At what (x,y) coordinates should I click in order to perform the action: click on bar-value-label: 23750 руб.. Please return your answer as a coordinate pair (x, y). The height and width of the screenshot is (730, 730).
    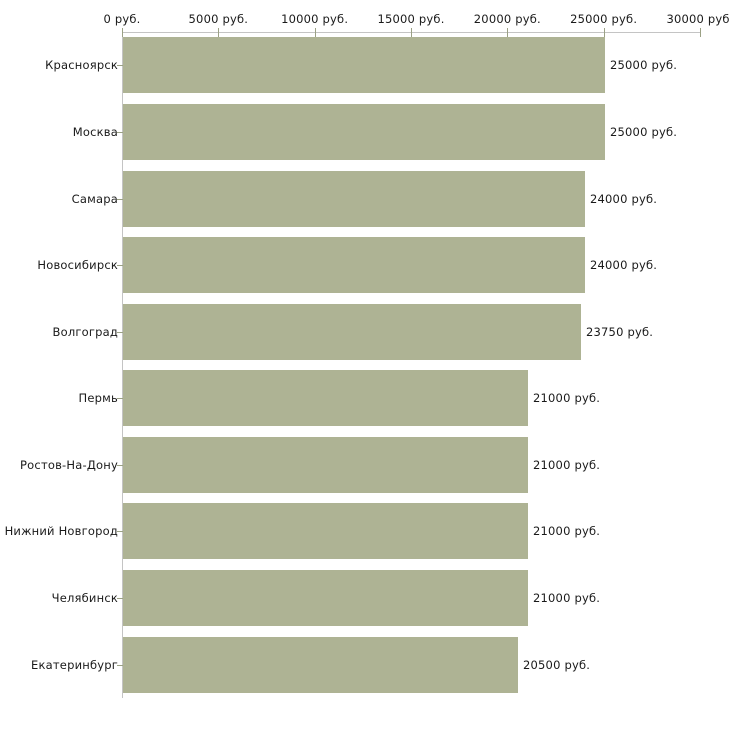
    Looking at the image, I should click on (620, 332).